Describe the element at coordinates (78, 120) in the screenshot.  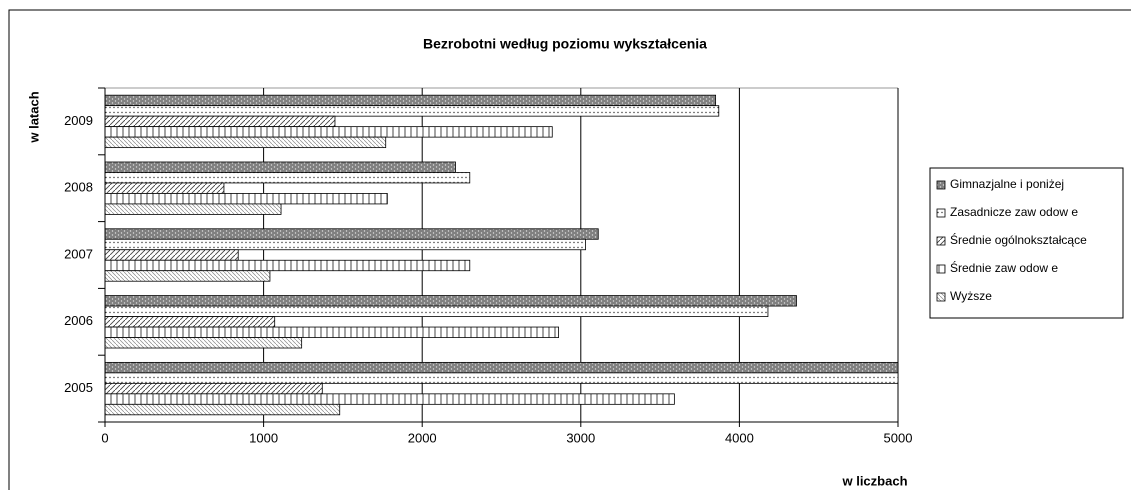
I see `y-tick-label: 2009` at that location.